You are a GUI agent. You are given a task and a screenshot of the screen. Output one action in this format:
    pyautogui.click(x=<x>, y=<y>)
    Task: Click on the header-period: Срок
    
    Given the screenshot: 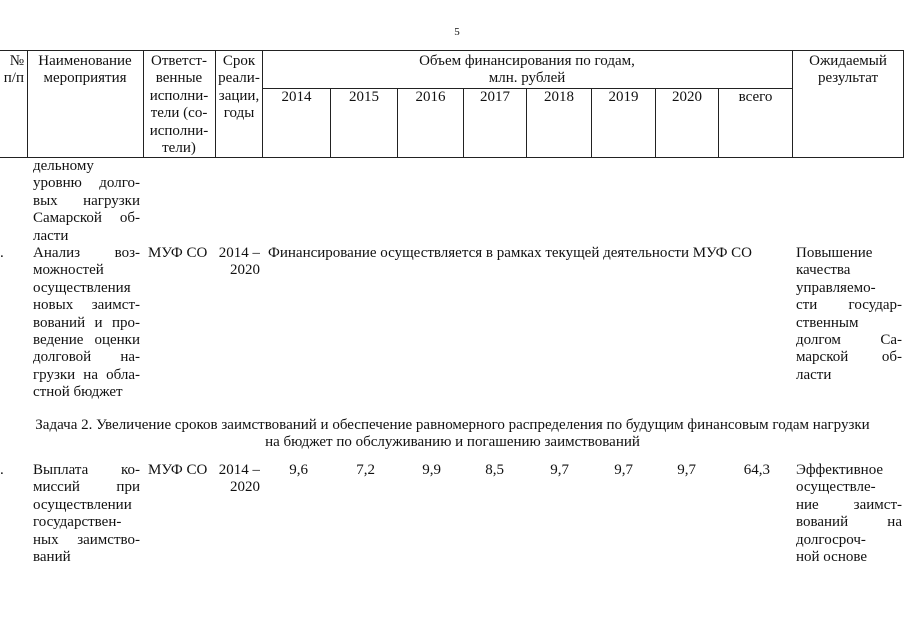 What is the action you would take?
    pyautogui.click(x=239, y=61)
    